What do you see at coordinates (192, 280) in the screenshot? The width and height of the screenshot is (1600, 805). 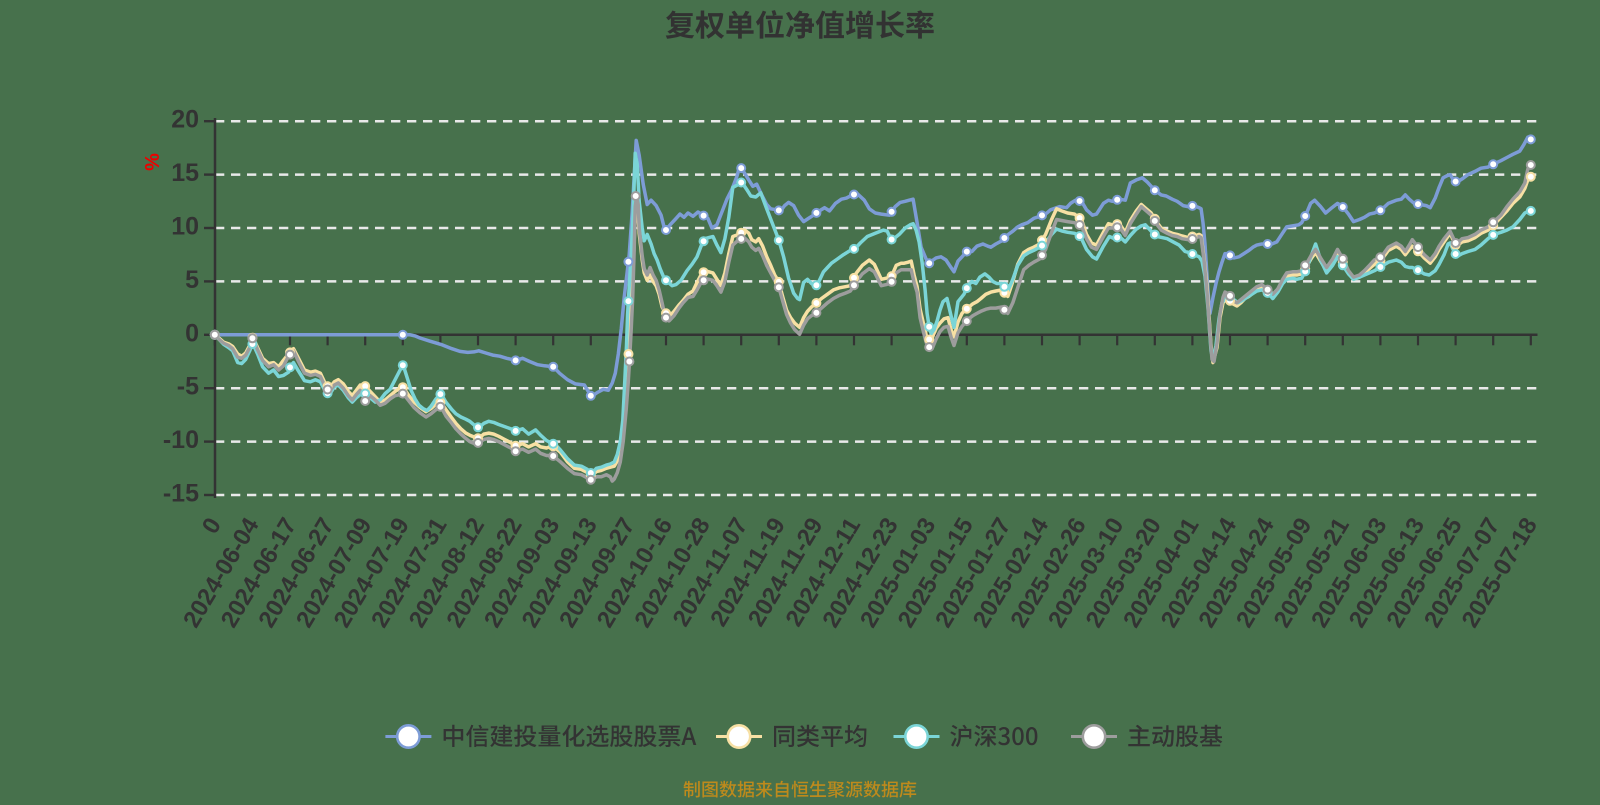 I see `svg-text: 5` at bounding box center [192, 280].